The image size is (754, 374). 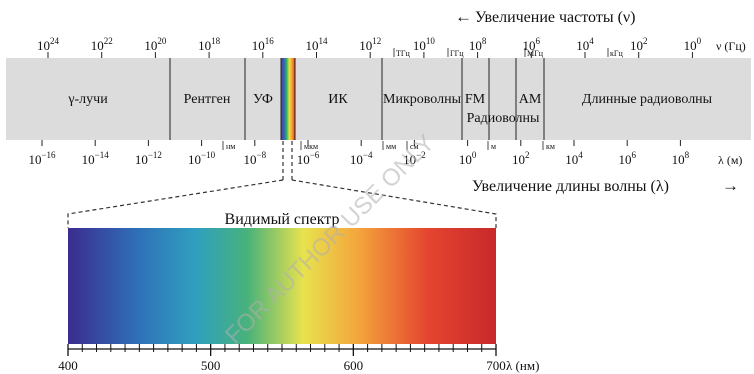 I want to click on wave-tick-label-exp: 4, so click(x=580, y=155).